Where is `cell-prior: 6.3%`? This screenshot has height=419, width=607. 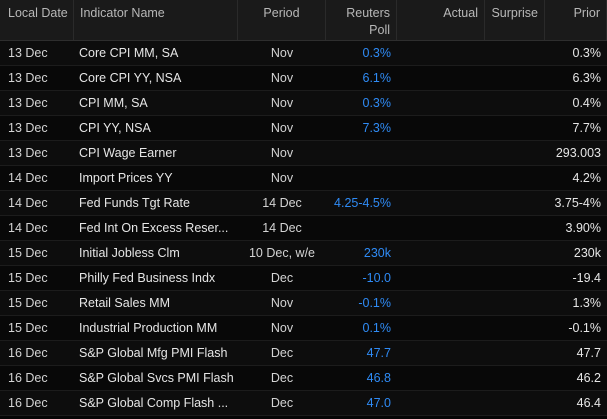
cell-prior: 6.3% is located at coordinates (576, 78).